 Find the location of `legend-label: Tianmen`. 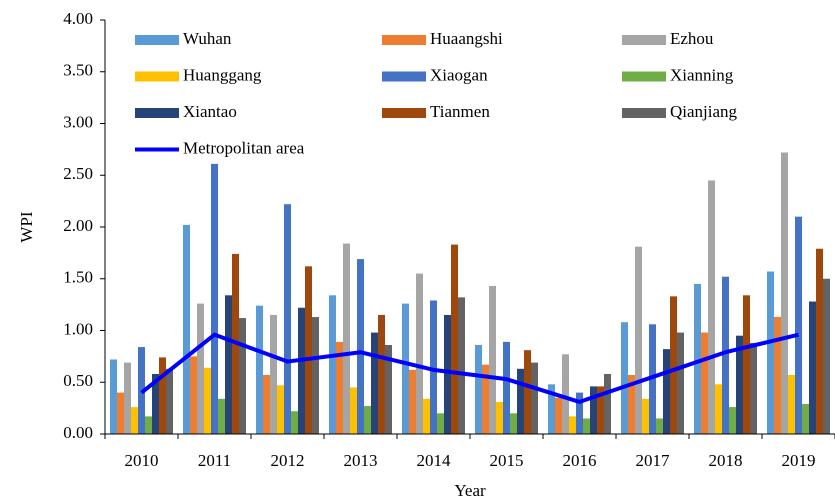

legend-label: Tianmen is located at coordinates (460, 111).